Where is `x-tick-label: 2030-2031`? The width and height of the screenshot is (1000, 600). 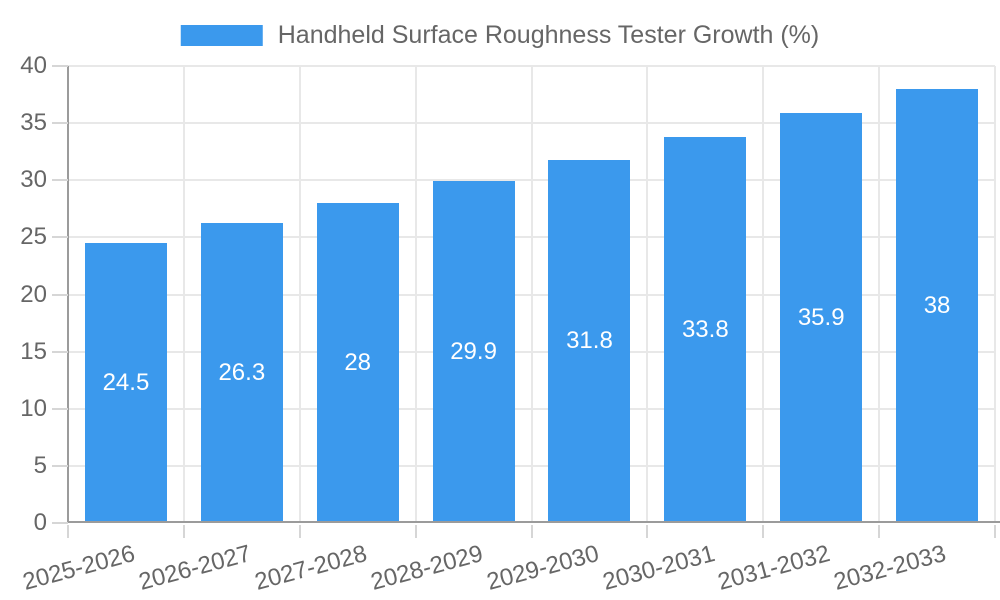
x-tick-label: 2030-2031 is located at coordinates (658, 568).